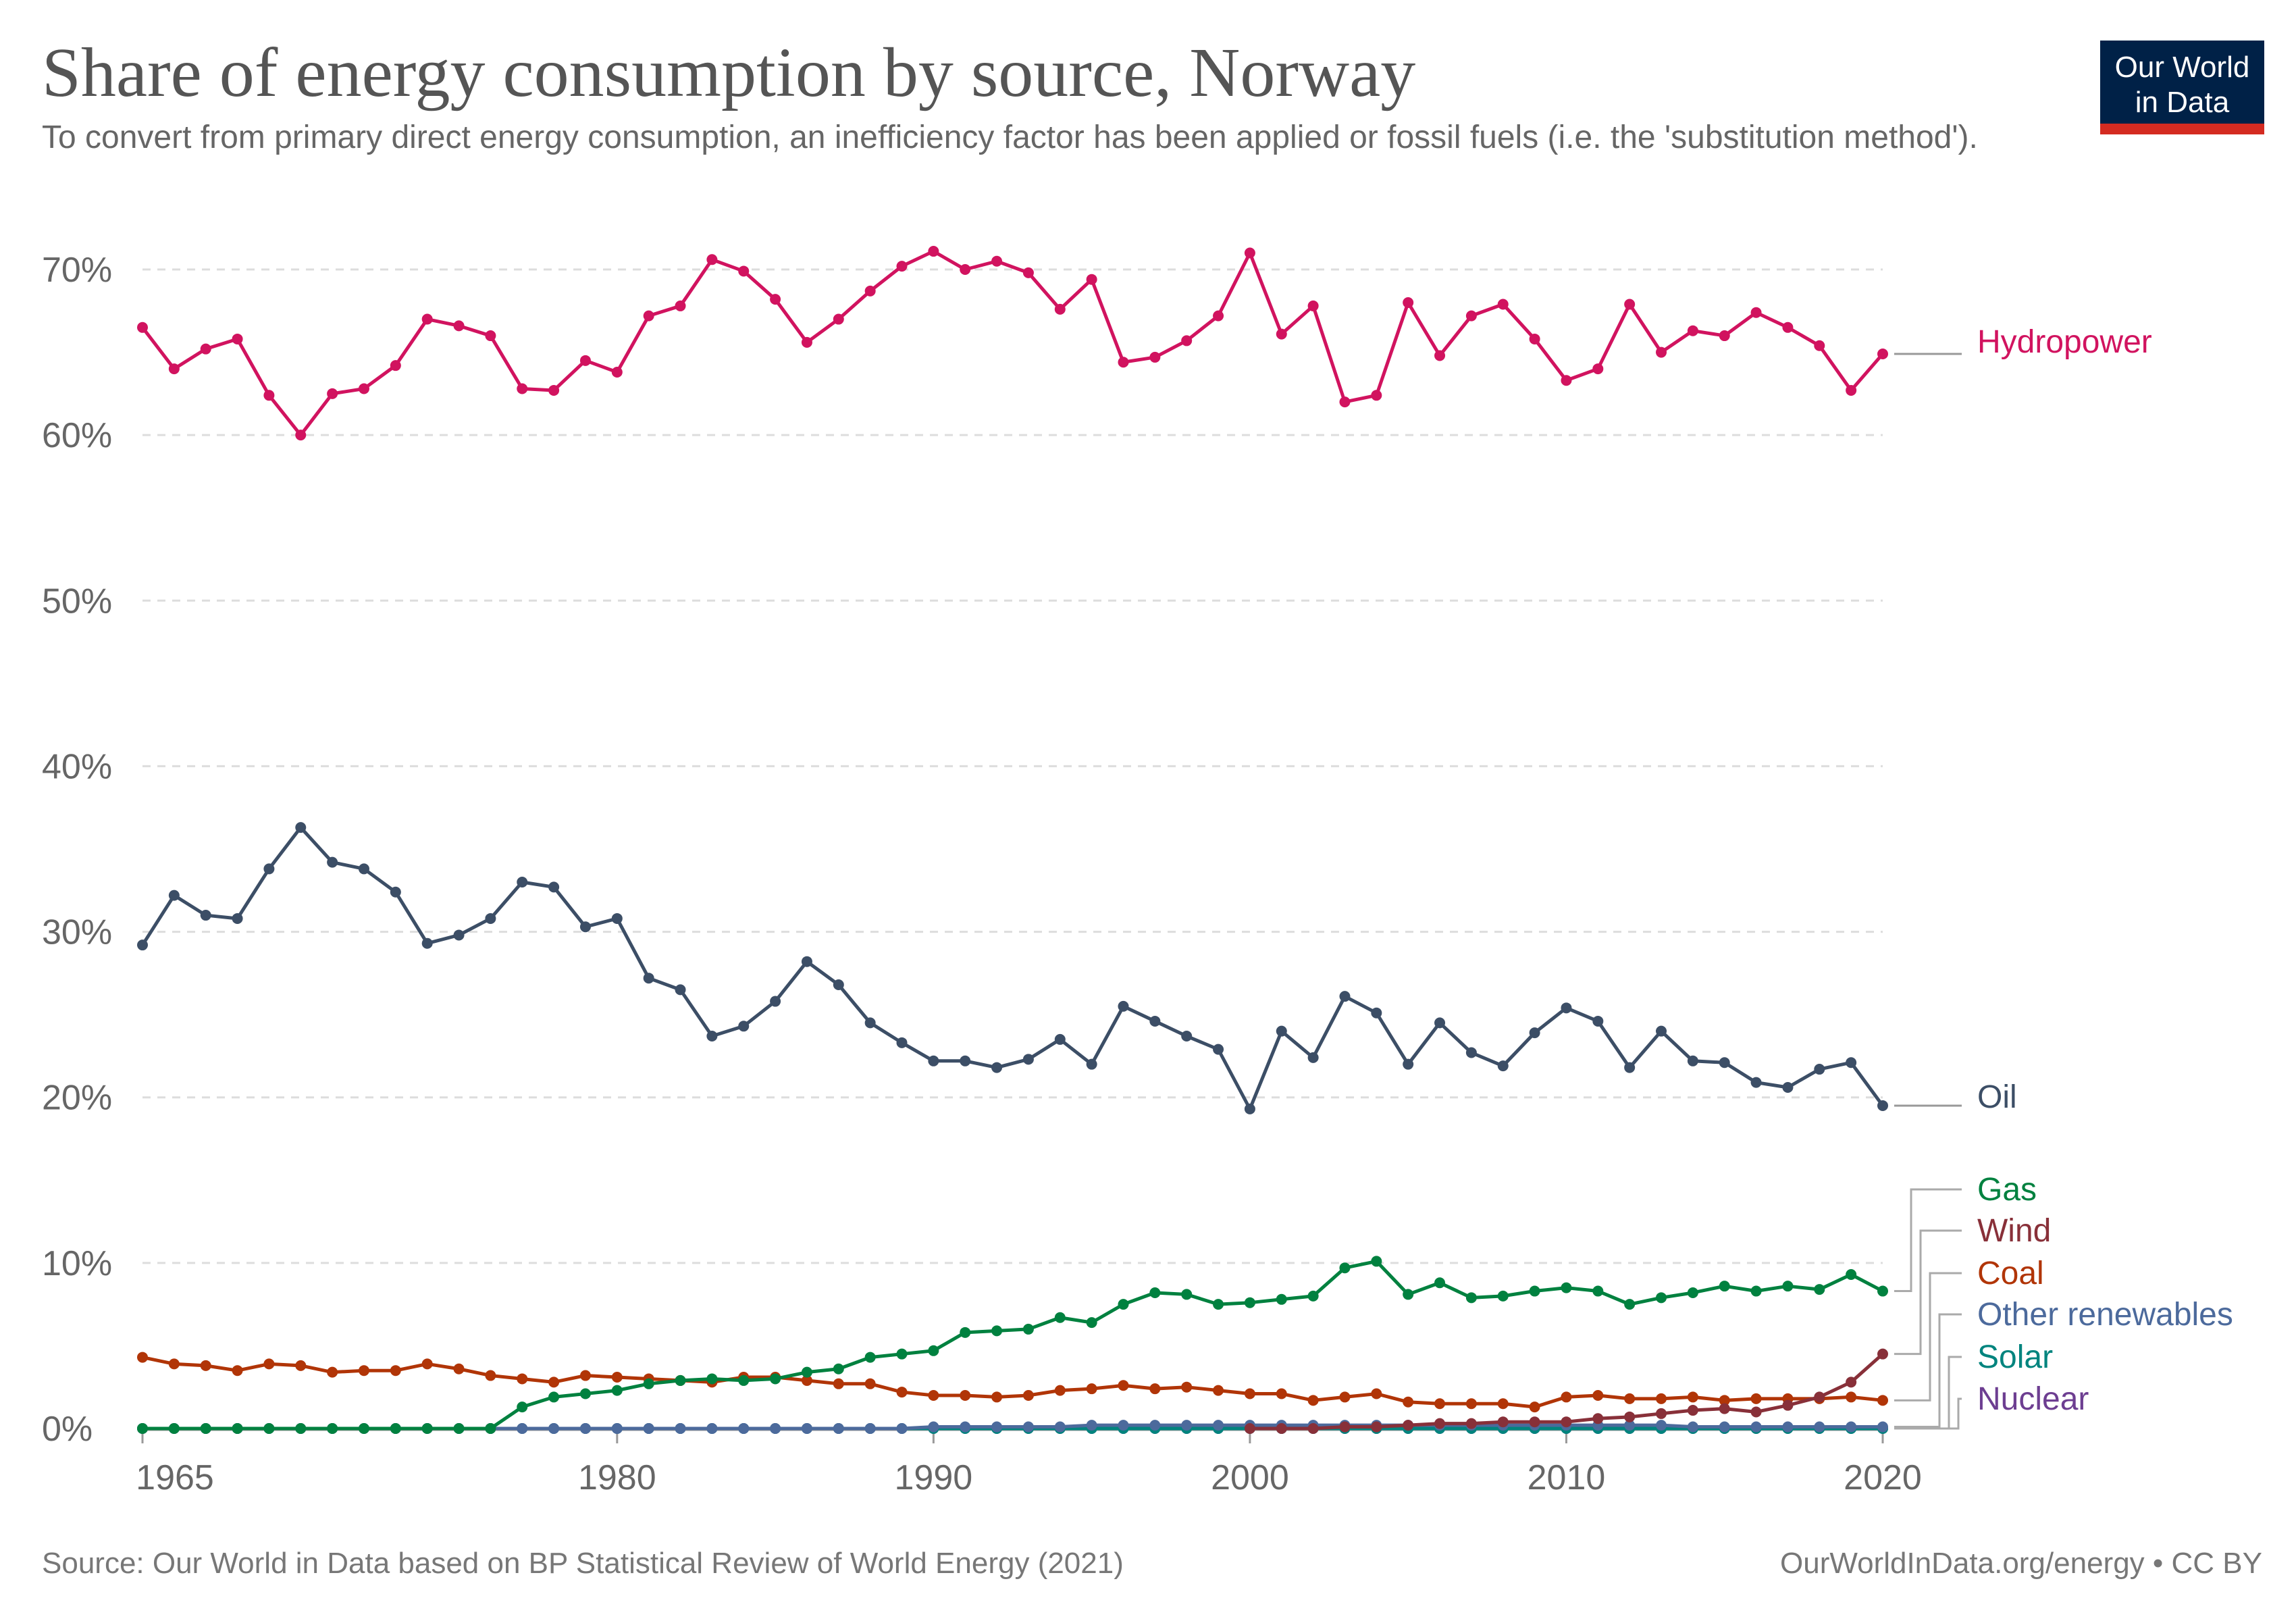 The height and width of the screenshot is (1621, 2296). Describe the element at coordinates (2105, 1315) in the screenshot. I see `legend-label-other-renewables: Other renewables` at that location.